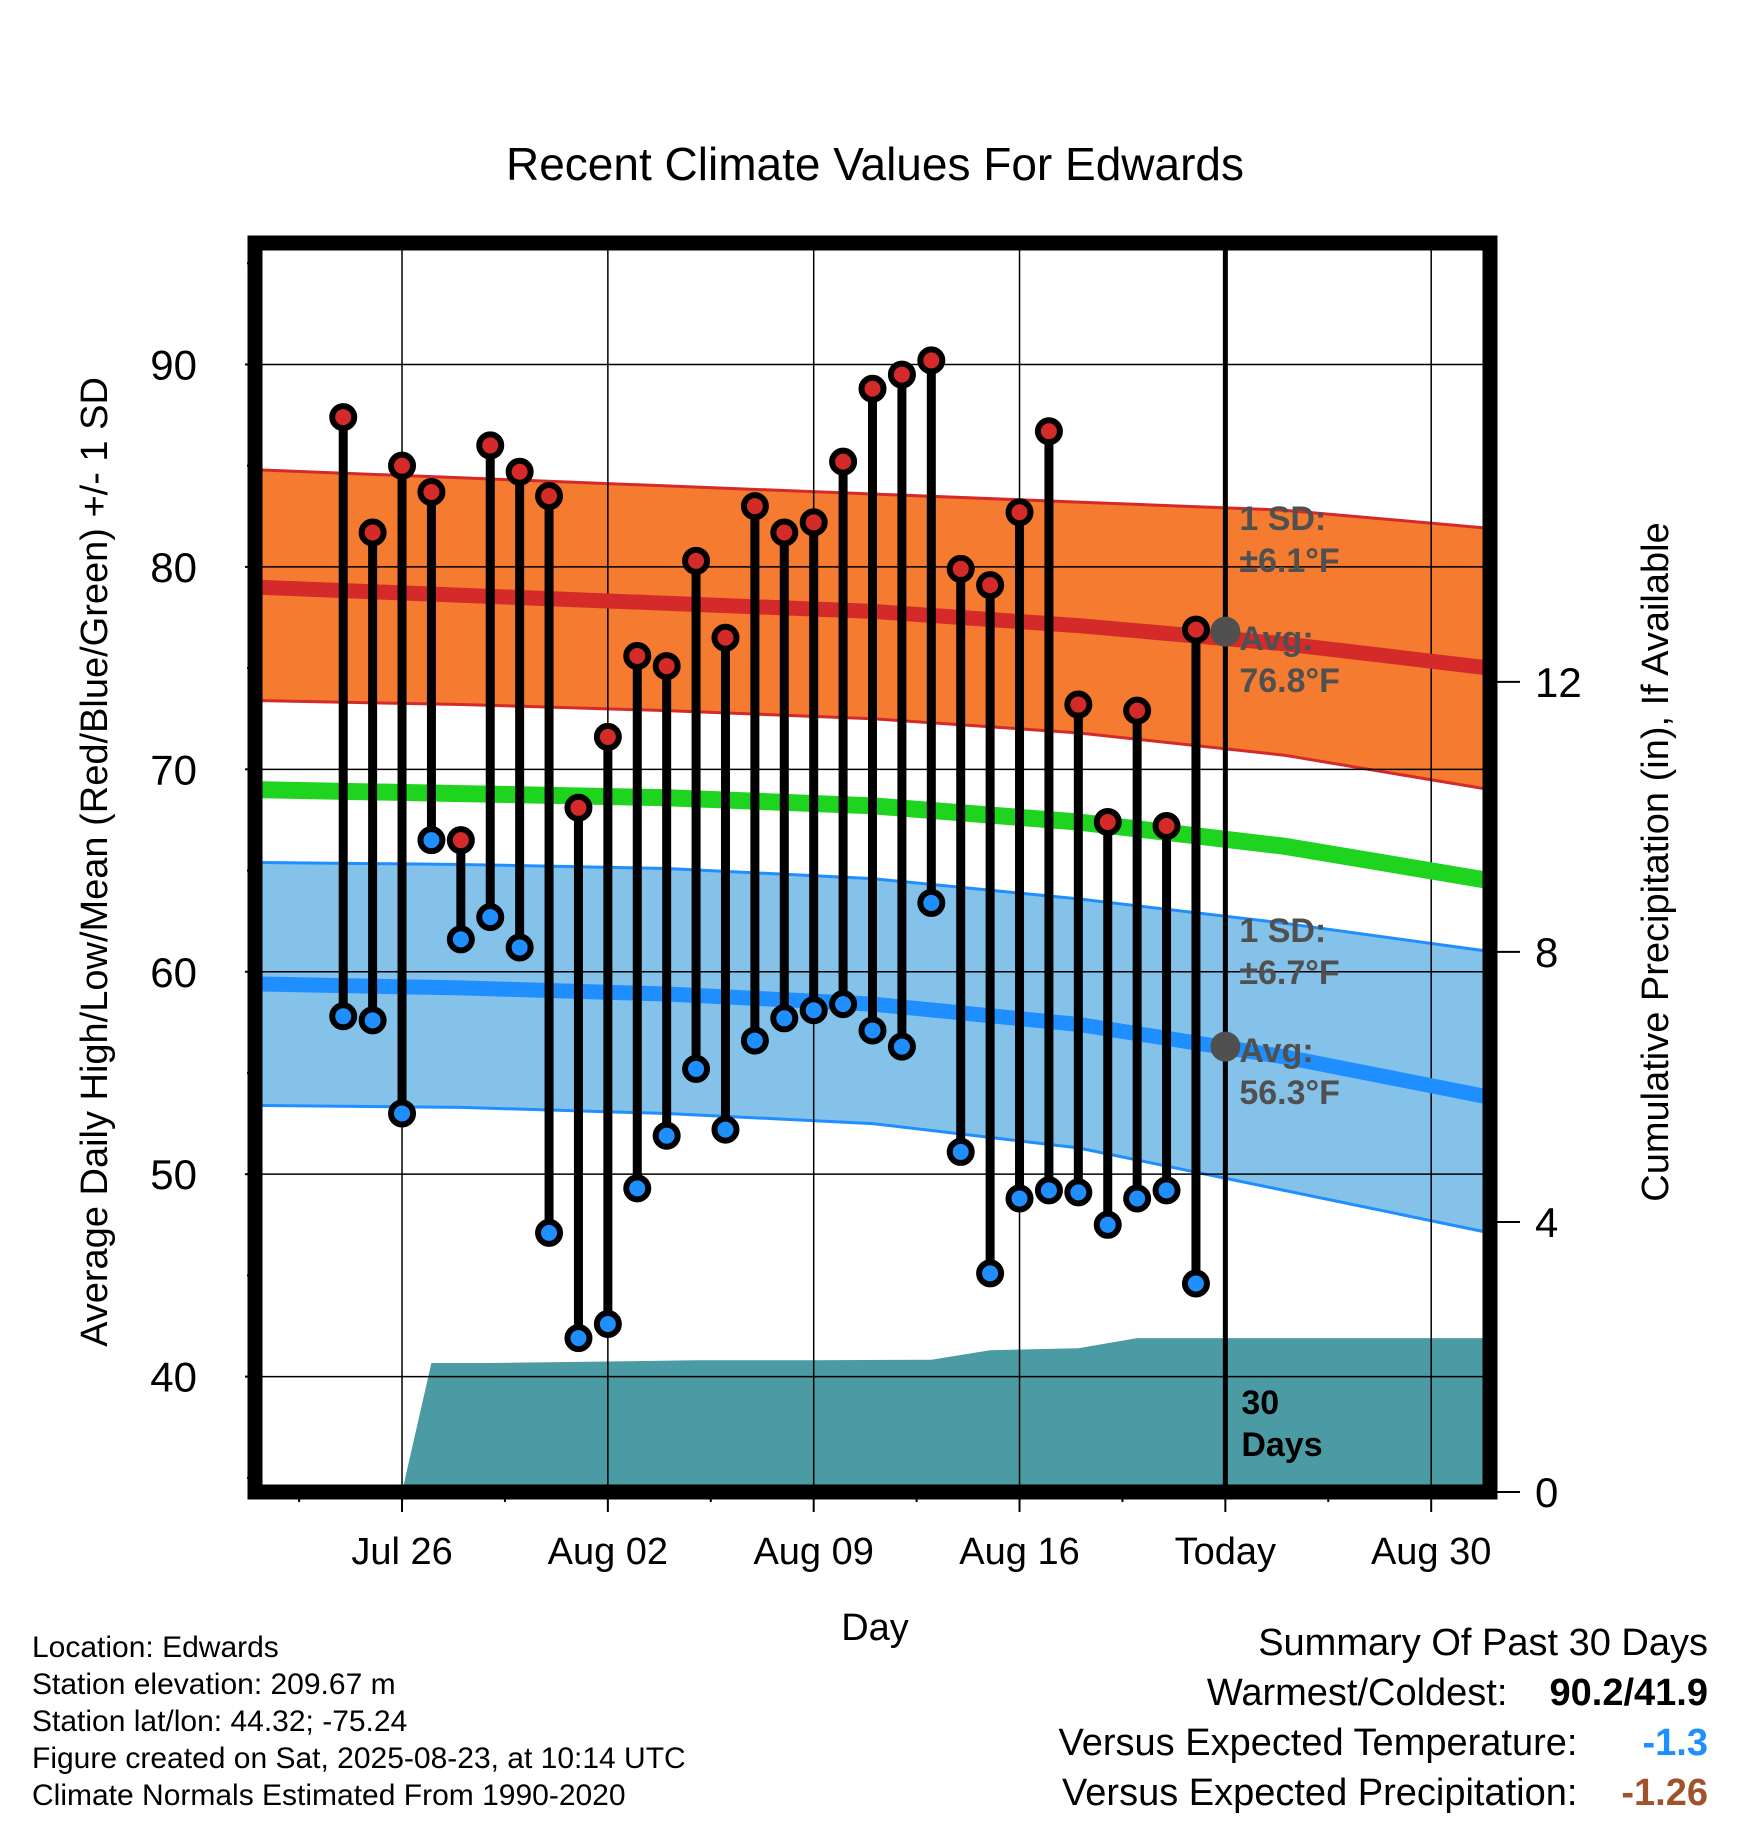  I want to click on days-number: 30, so click(1260, 1403).